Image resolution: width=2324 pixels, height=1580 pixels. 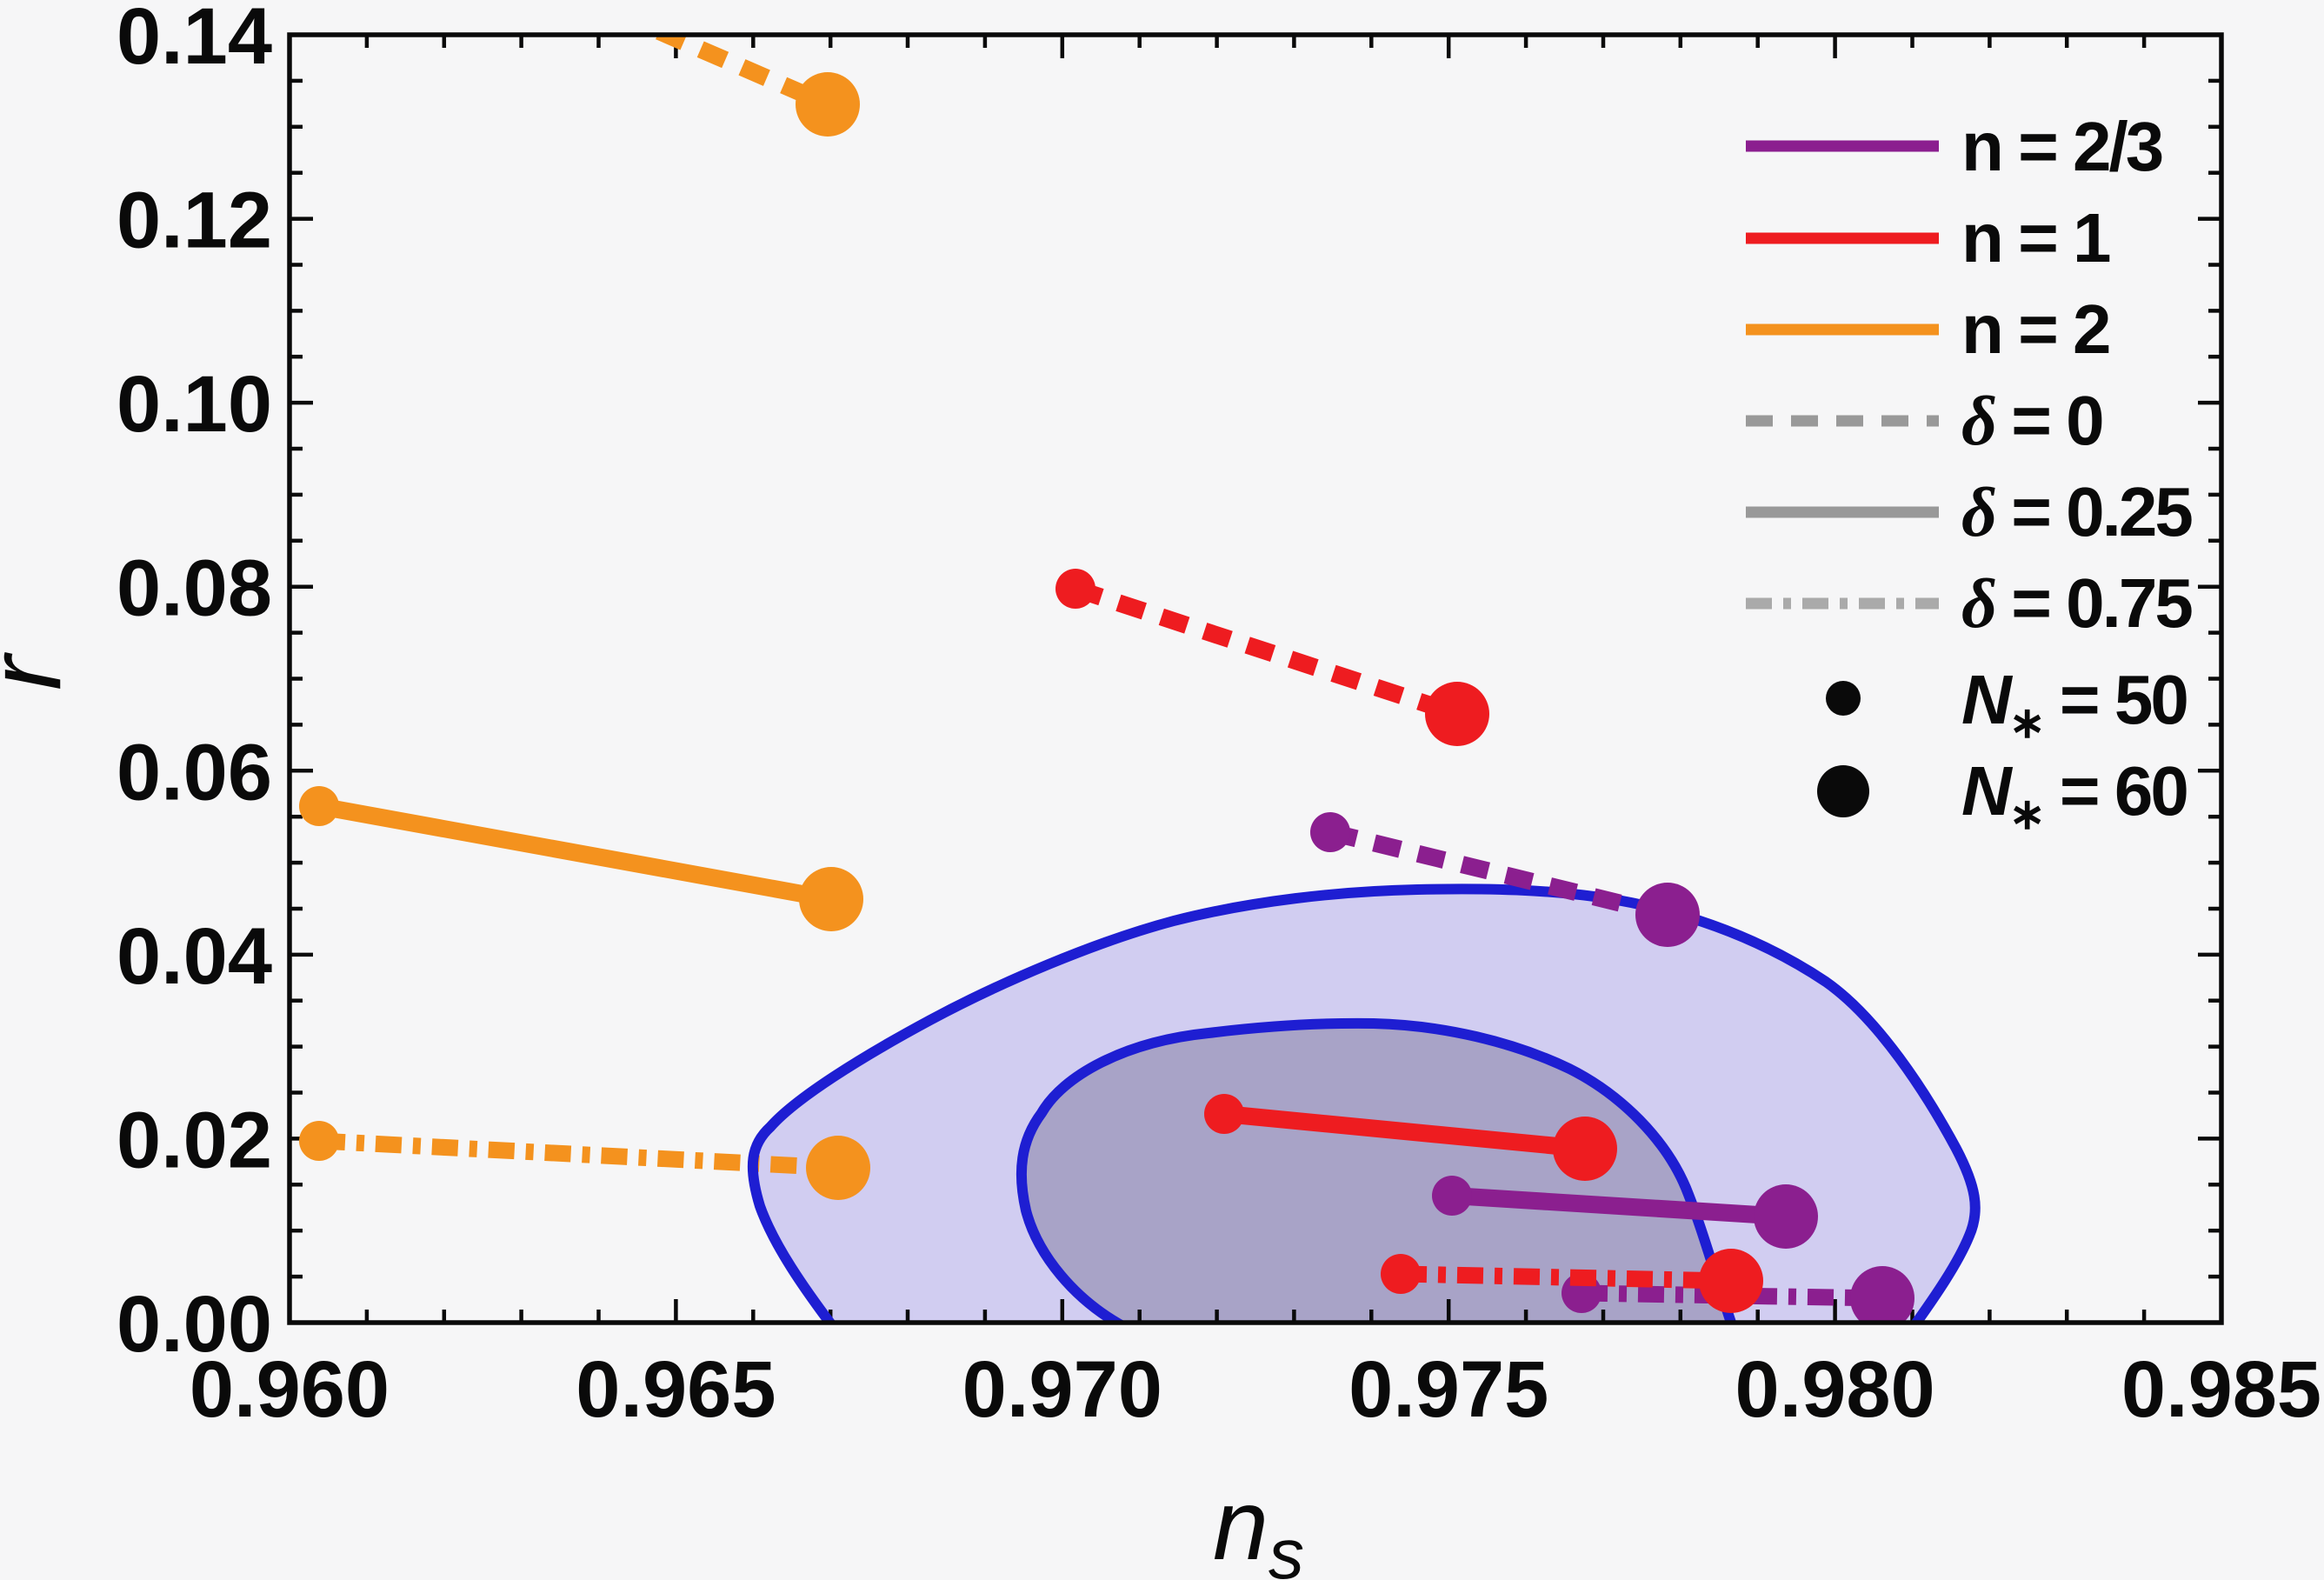 I want to click on svg-text: δ = 0.75, so click(x=2076, y=603).